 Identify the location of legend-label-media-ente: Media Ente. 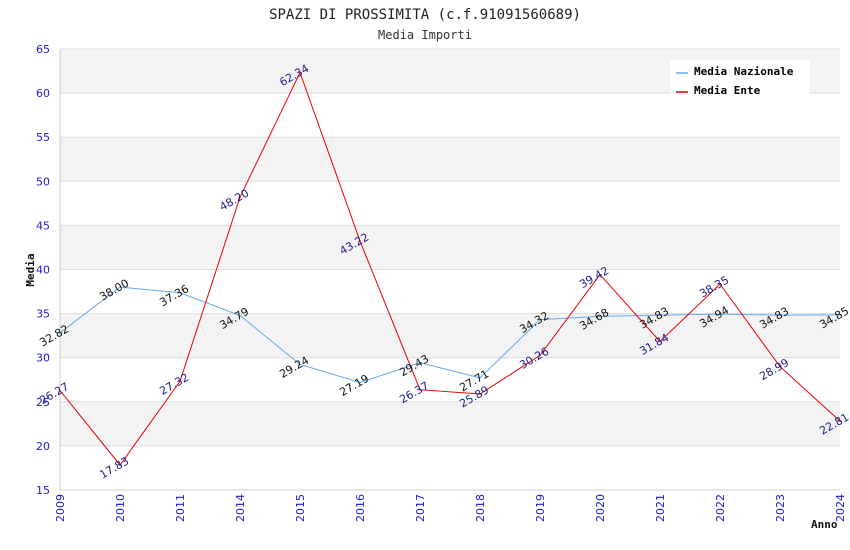
(727, 90).